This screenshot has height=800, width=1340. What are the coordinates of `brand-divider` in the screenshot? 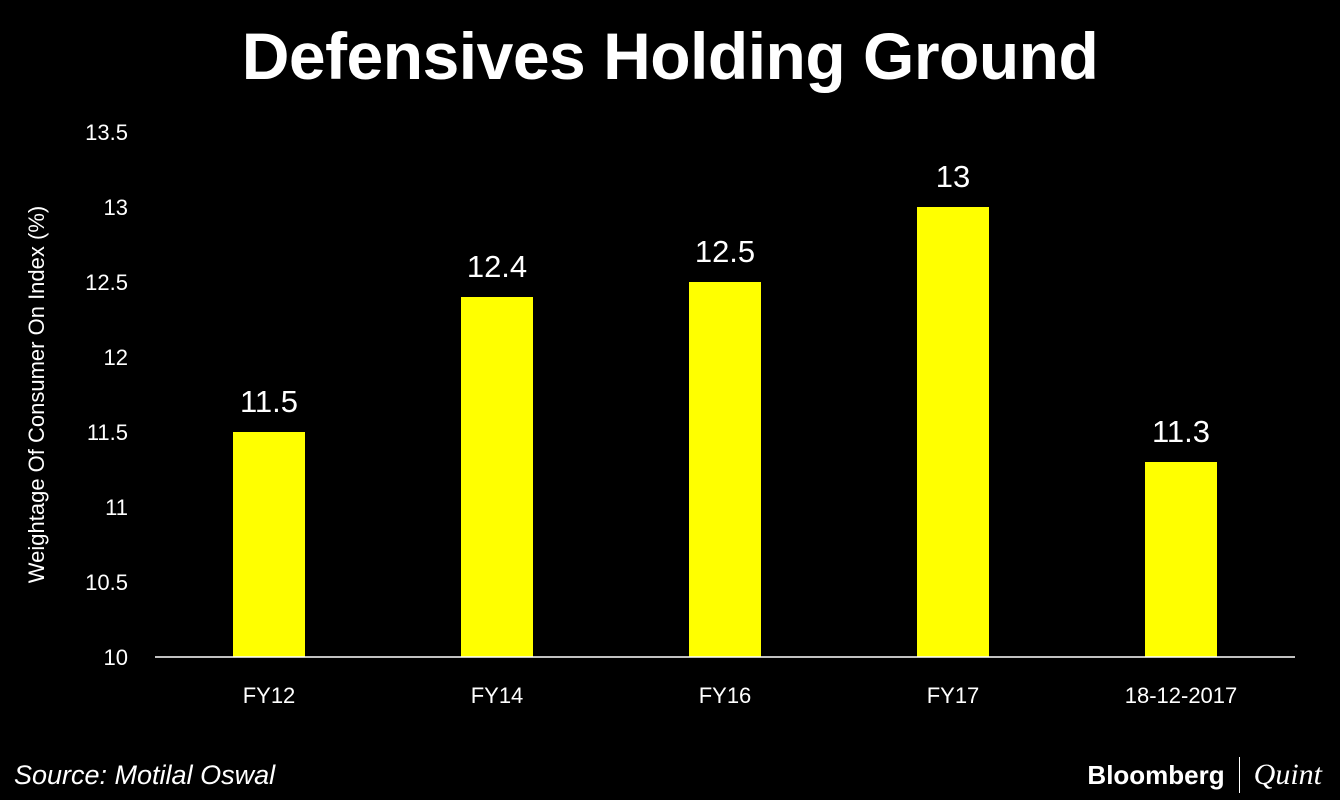 It's located at (1239, 775).